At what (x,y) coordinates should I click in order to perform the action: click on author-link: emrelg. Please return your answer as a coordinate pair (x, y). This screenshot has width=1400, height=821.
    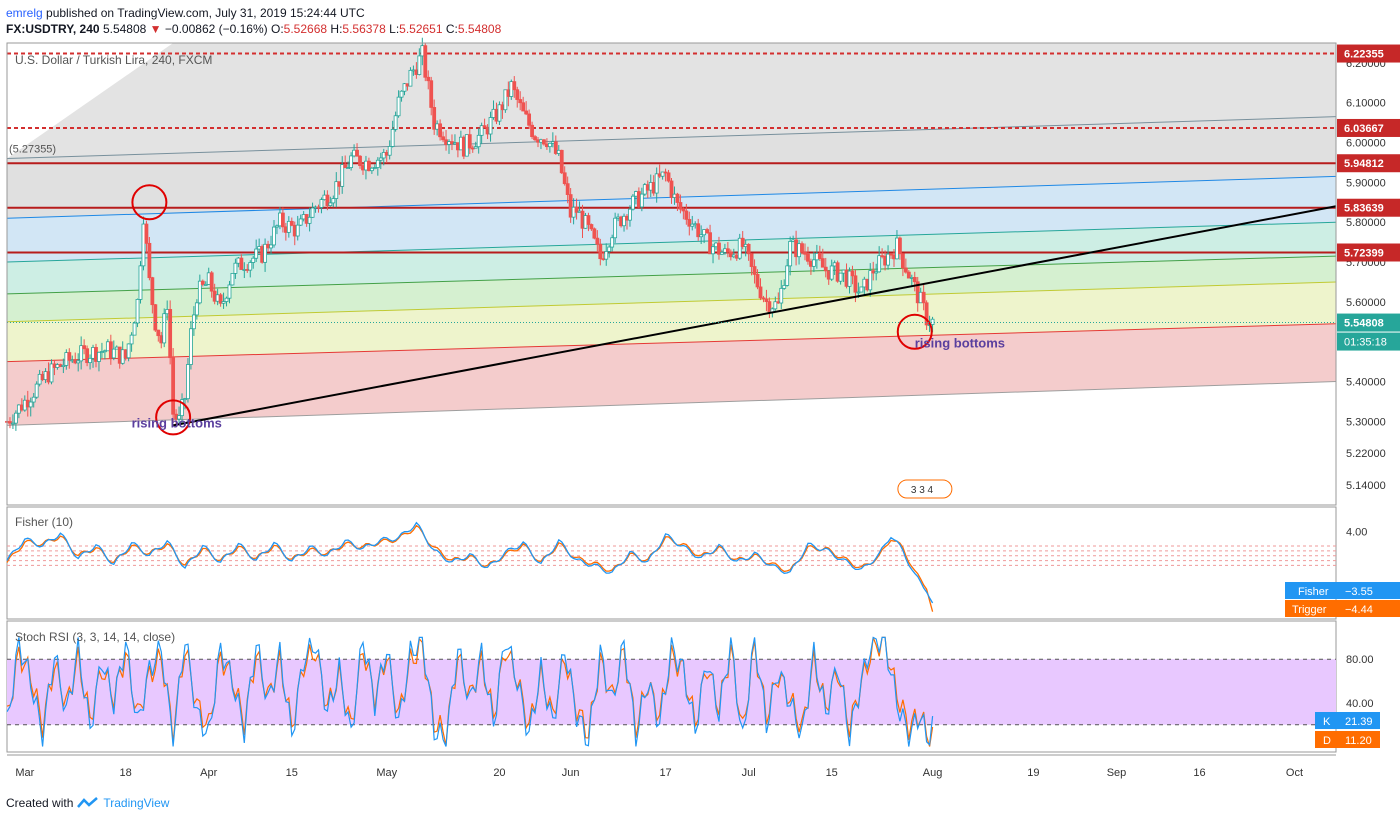
    Looking at the image, I should click on (24, 13).